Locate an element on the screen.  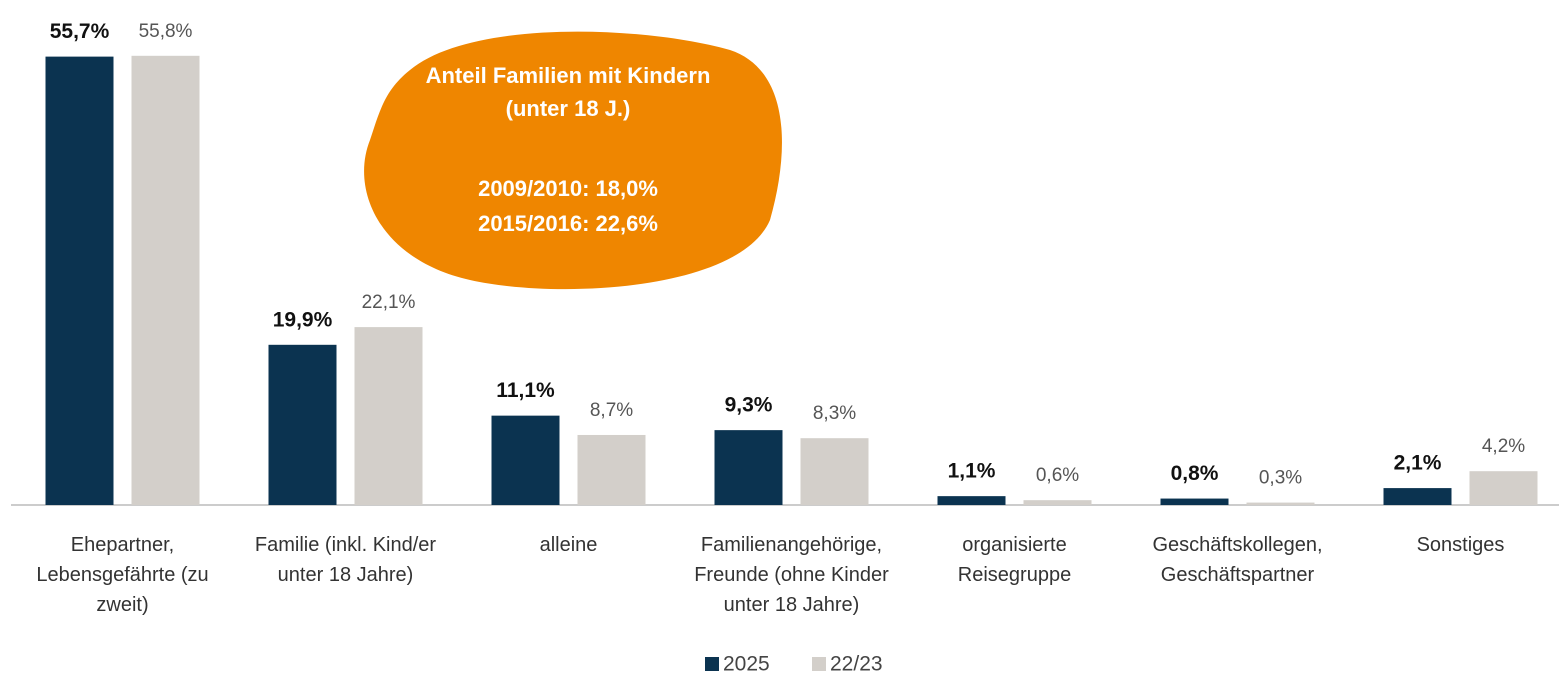
x-tick-label: organisierte Reisegruppe is located at coordinates (1014, 560).